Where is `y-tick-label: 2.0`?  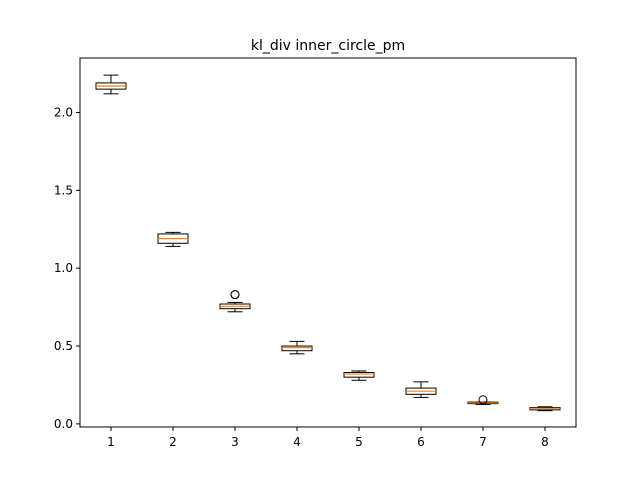 y-tick-label: 2.0 is located at coordinates (63, 112).